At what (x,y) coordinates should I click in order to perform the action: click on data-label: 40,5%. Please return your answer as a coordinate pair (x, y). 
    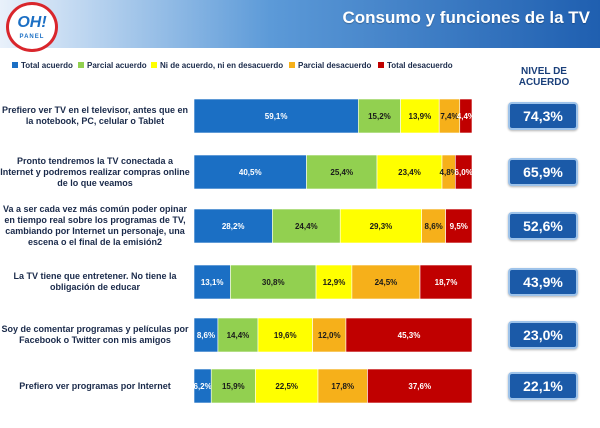
    Looking at the image, I should click on (250, 172).